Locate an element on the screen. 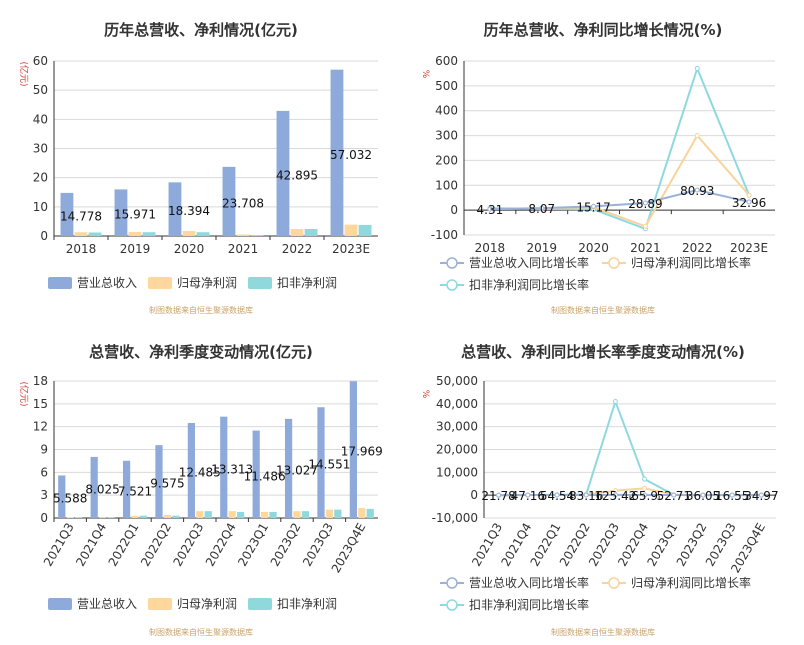  data-label: 13.313 is located at coordinates (232, 469).